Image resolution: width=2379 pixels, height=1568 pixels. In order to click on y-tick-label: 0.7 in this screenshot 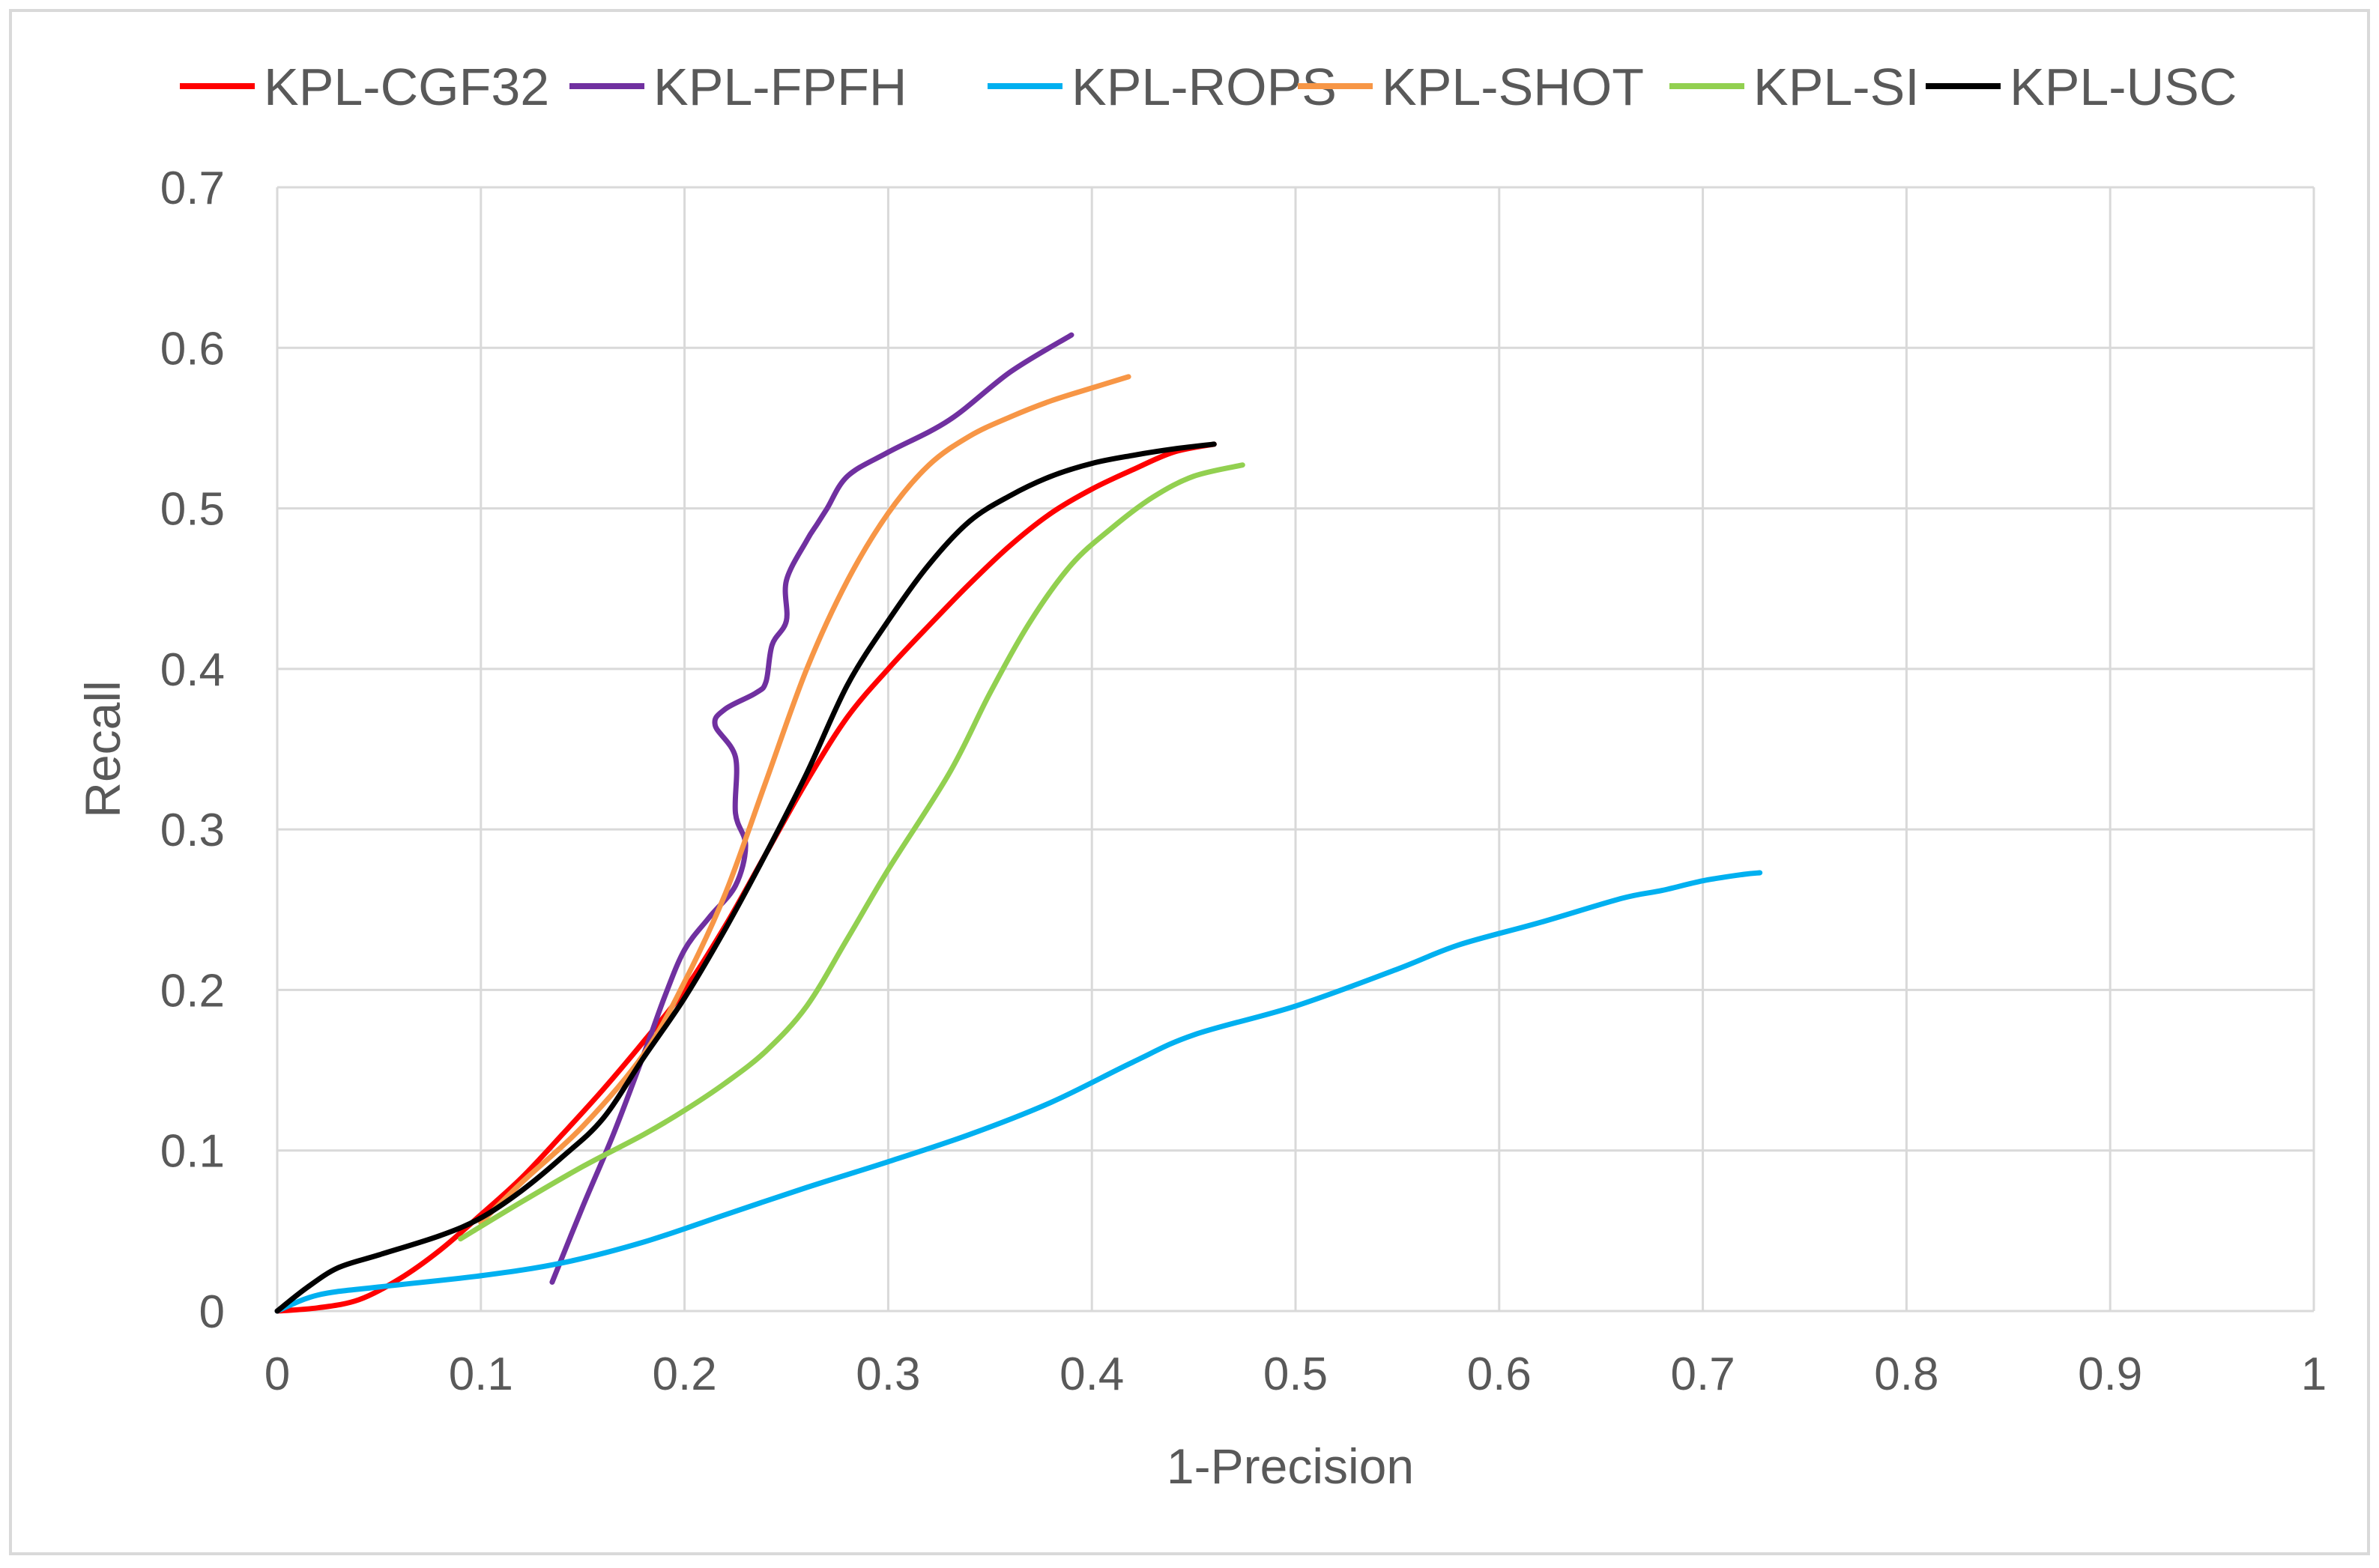, I will do `click(192, 188)`.